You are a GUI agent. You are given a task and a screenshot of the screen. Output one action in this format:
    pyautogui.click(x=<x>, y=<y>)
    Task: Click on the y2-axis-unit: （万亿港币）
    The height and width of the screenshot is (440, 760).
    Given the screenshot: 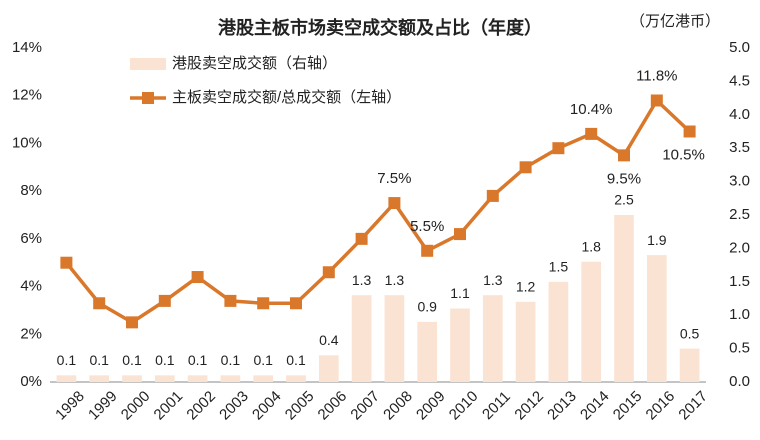 What is the action you would take?
    pyautogui.click(x=675, y=21)
    